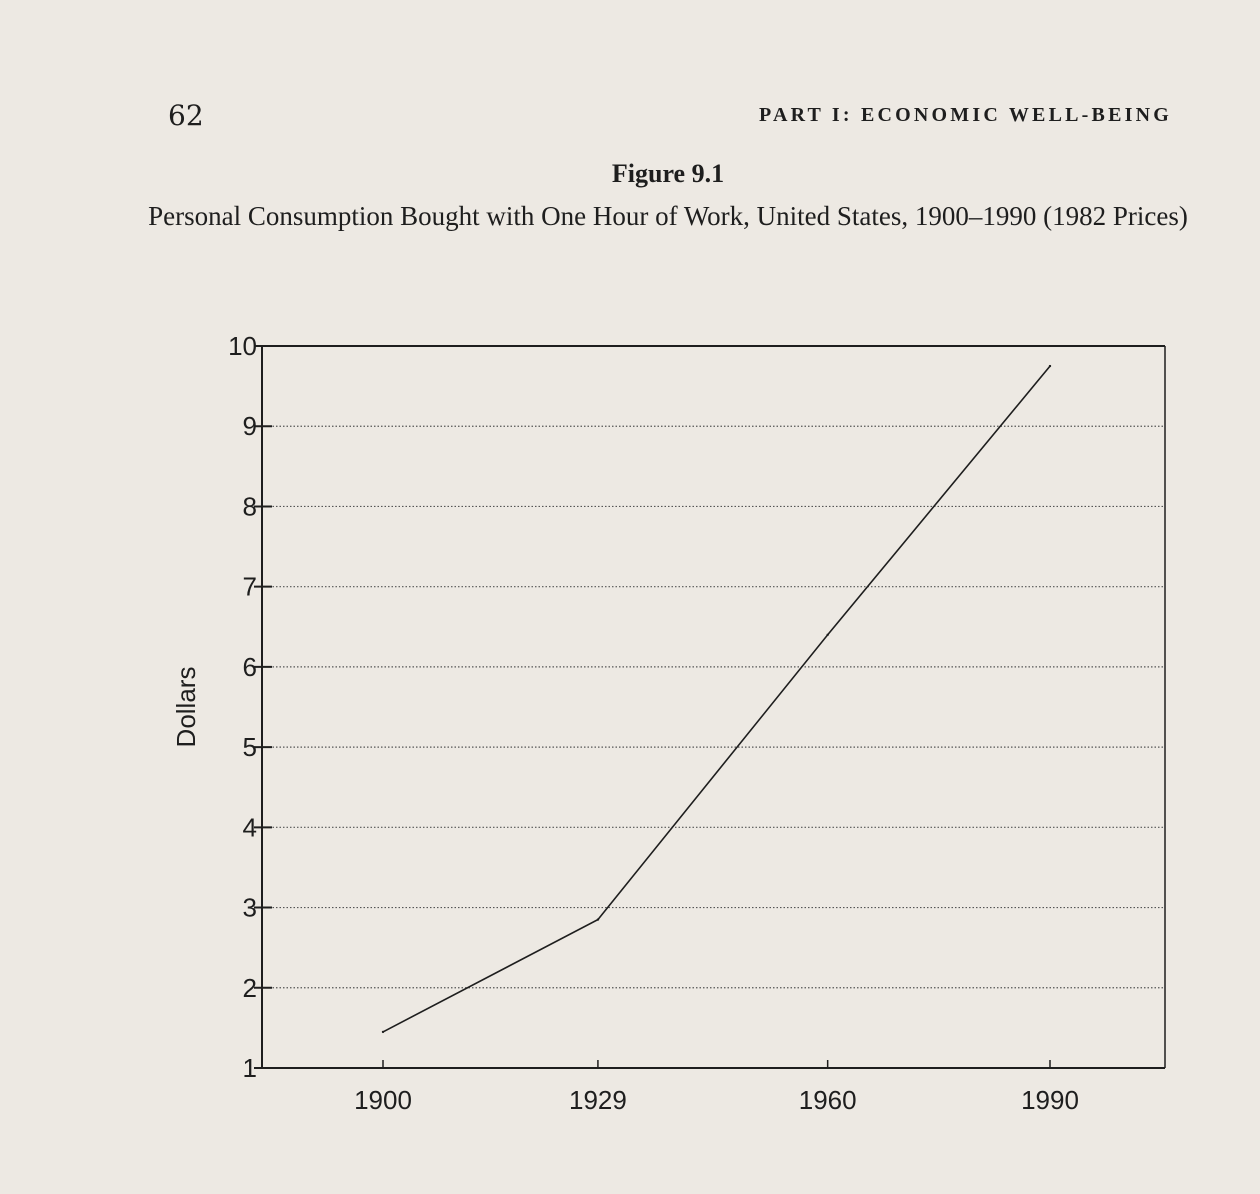  I want to click on y-tick-label-4: 4, so click(250, 827).